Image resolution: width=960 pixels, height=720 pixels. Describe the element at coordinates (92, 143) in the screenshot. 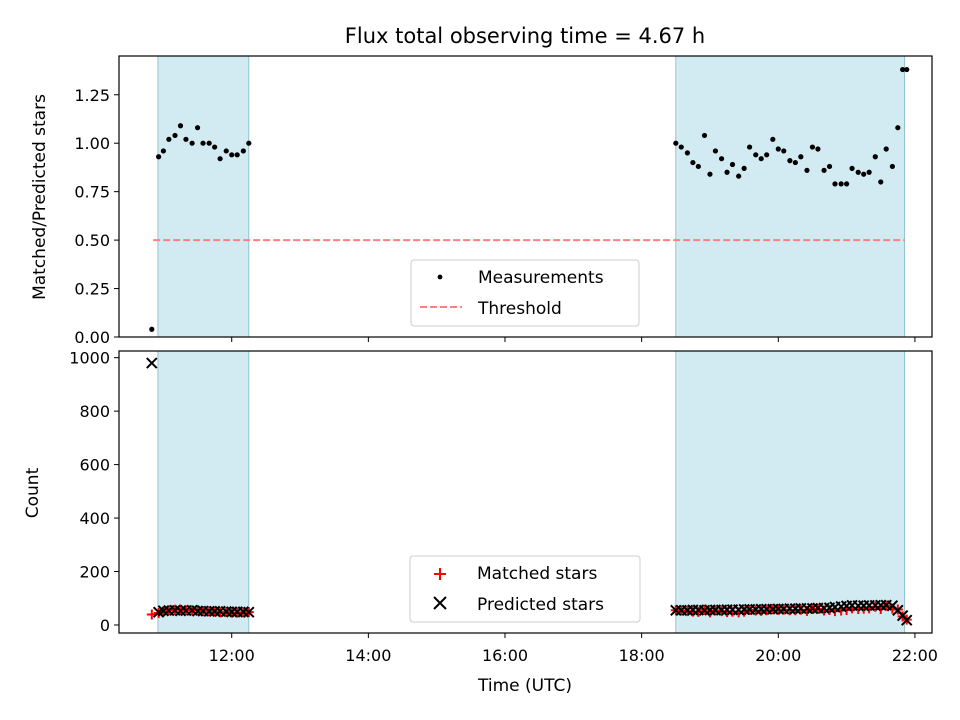

I see `y-tick-label: 1.00` at that location.